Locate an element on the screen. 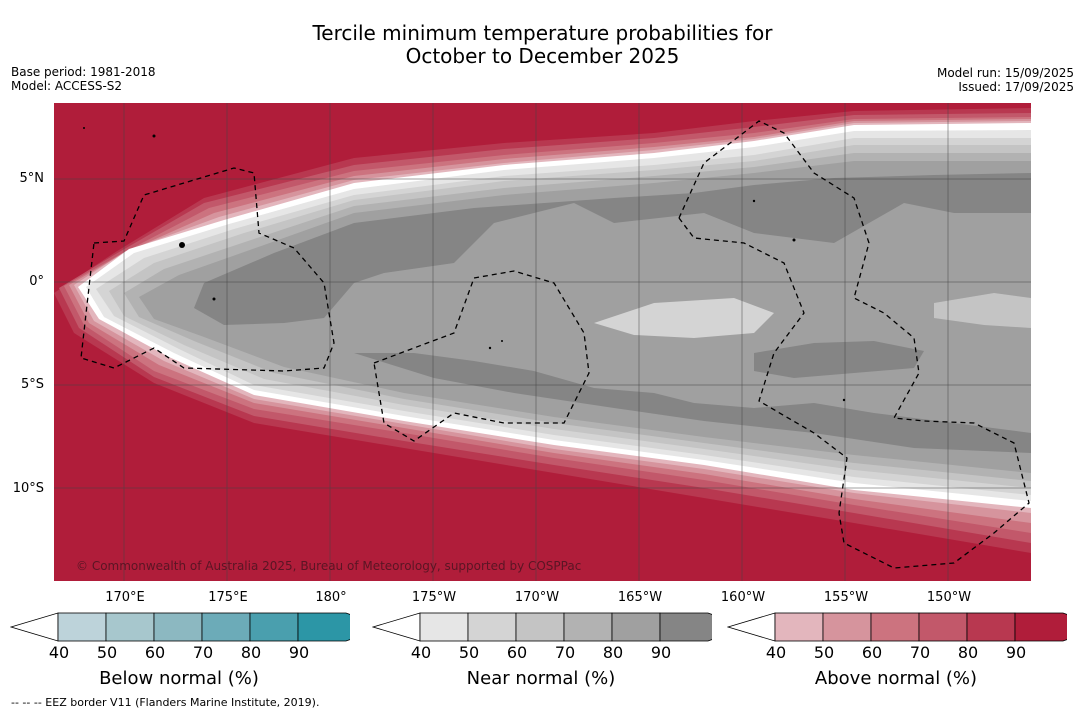  near-band-40-patch-east is located at coordinates (982, 310).